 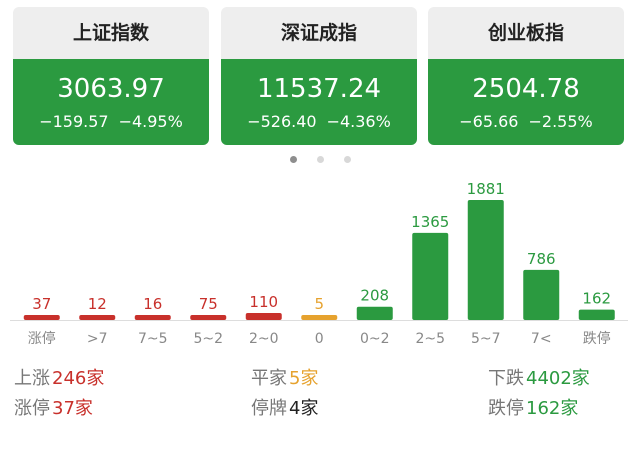 What do you see at coordinates (78, 378) in the screenshot?
I see `stat-value: 246家` at bounding box center [78, 378].